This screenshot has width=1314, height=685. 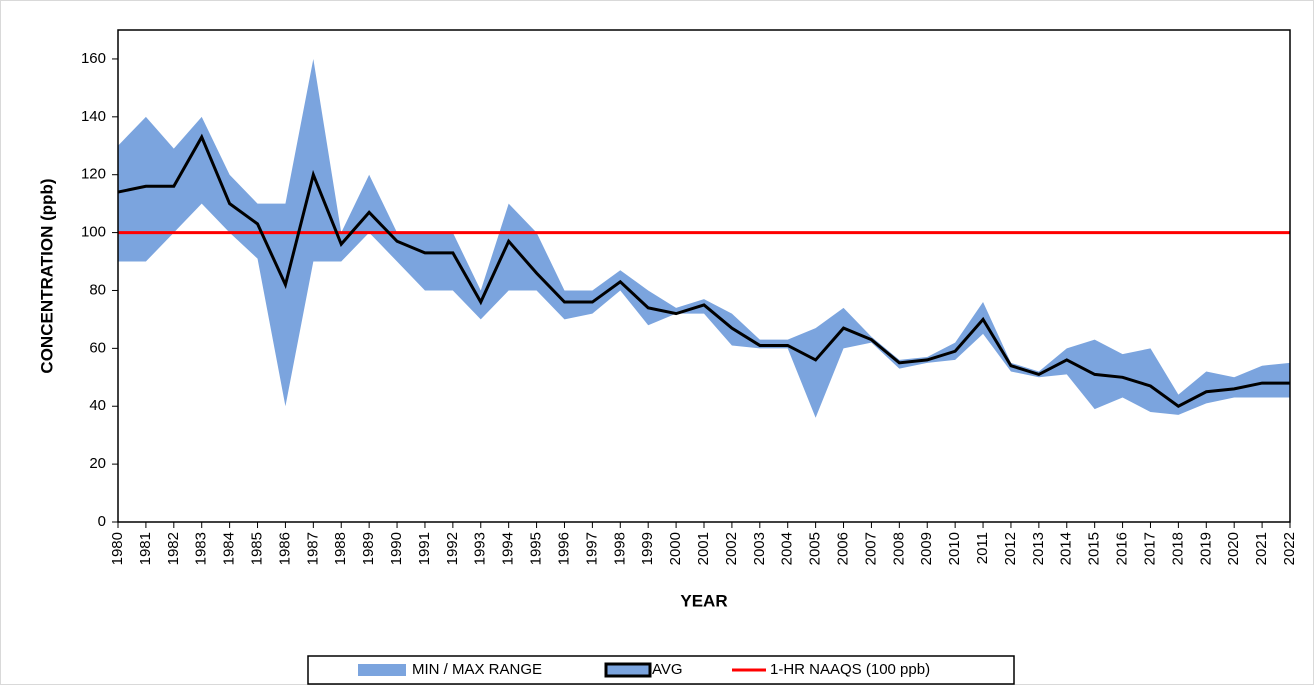 What do you see at coordinates (93, 116) in the screenshot?
I see `y-tick-label: 140` at bounding box center [93, 116].